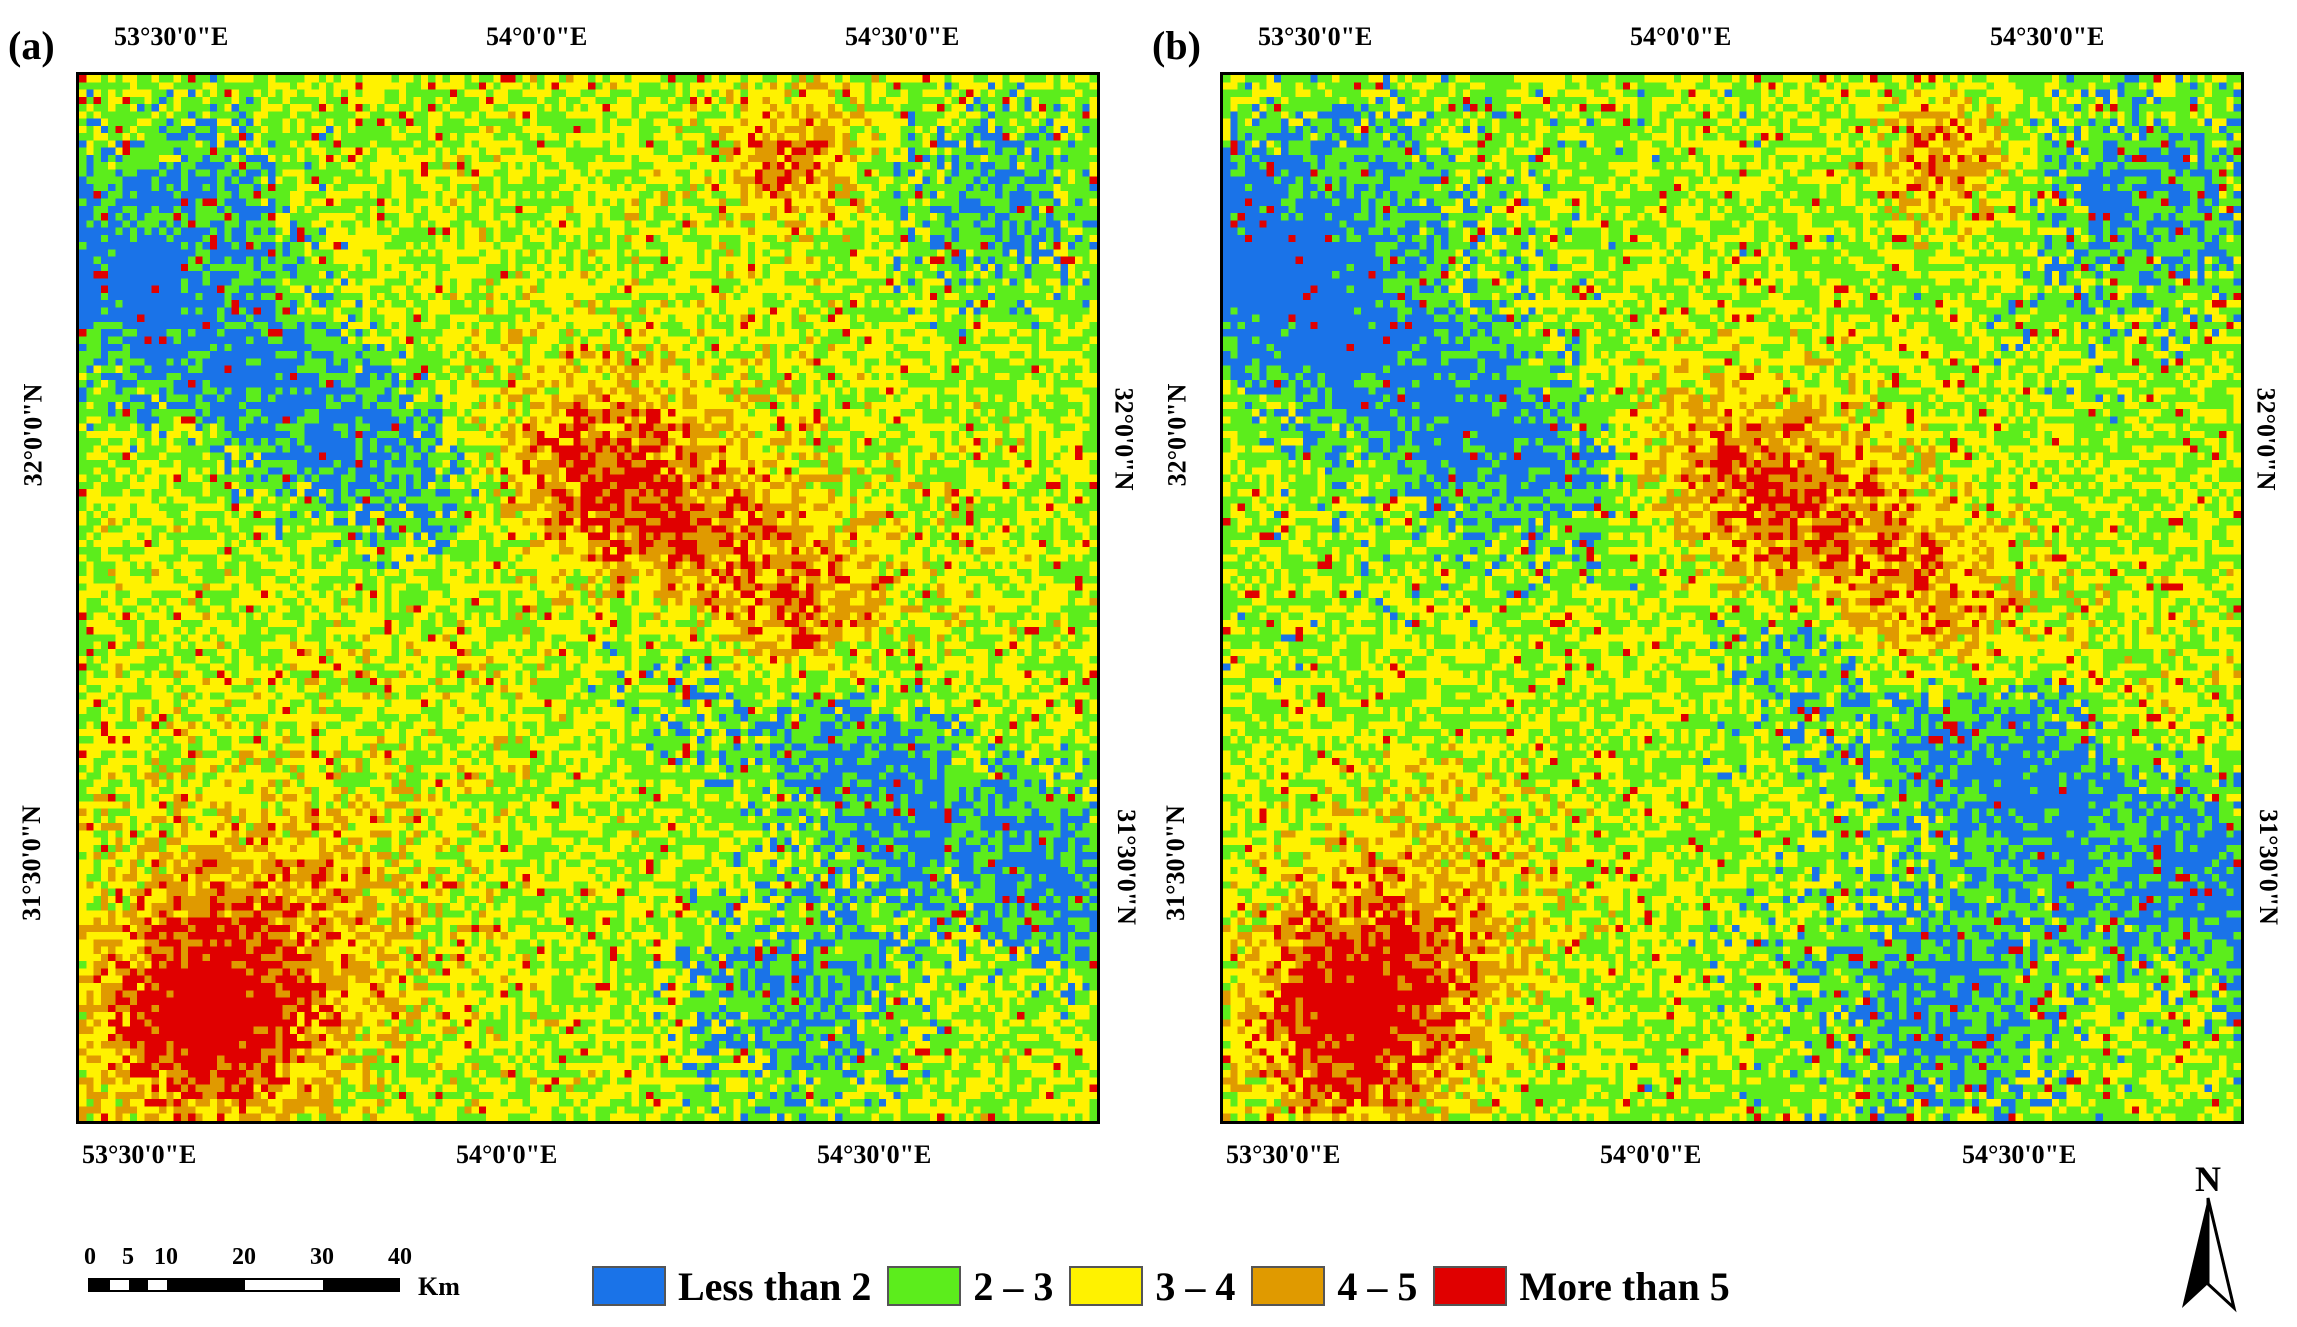 The image size is (2297, 1327). What do you see at coordinates (1377, 1286) in the screenshot?
I see `legend-label: 4 – 5` at bounding box center [1377, 1286].